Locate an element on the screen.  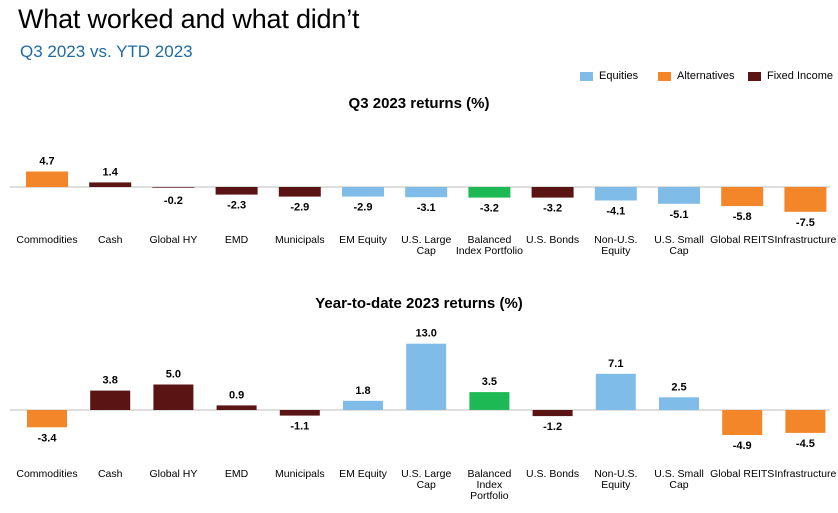
data-label-1-1: 4.7 is located at coordinates (46, 162).